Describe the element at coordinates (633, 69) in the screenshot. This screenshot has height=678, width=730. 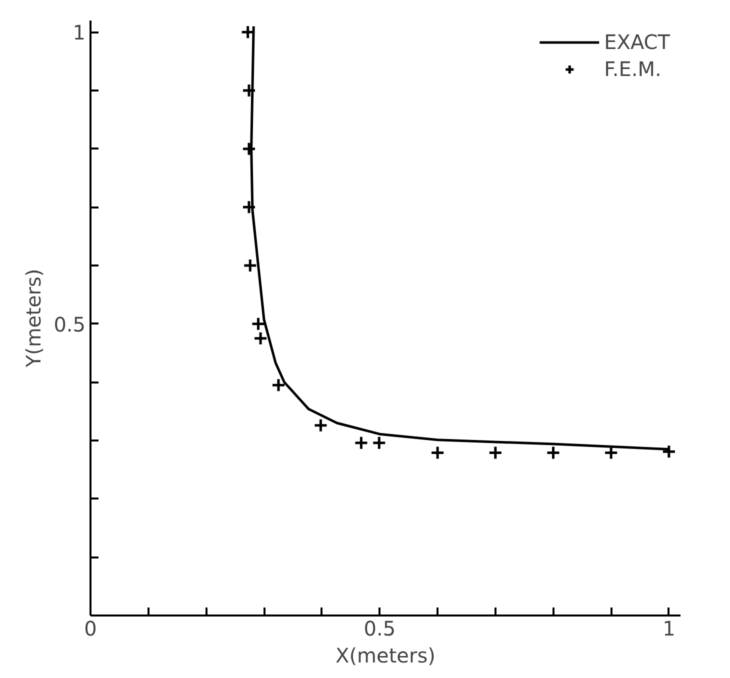
I see `legend-label: F.E.M.` at that location.